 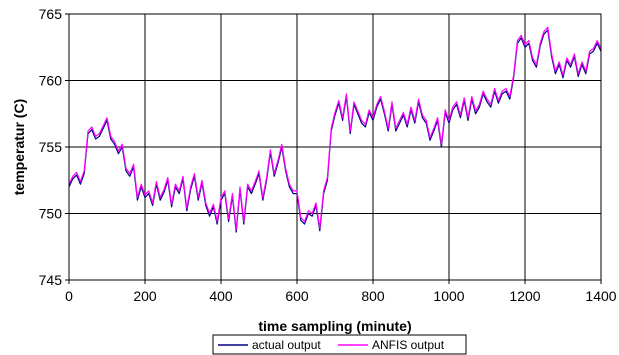 I want to click on y-tick-label: 745, so click(x=51, y=280).